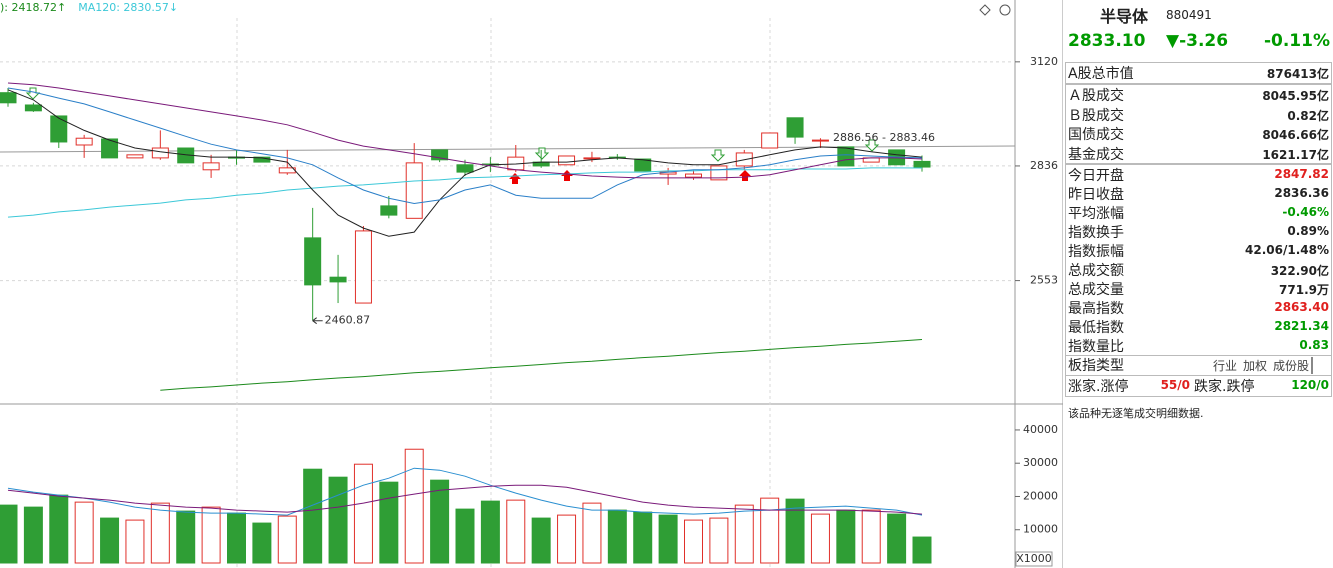 This screenshot has width=1333, height=568. What do you see at coordinates (1096, 309) in the screenshot?
I see `row-label: 最高指数` at bounding box center [1096, 309].